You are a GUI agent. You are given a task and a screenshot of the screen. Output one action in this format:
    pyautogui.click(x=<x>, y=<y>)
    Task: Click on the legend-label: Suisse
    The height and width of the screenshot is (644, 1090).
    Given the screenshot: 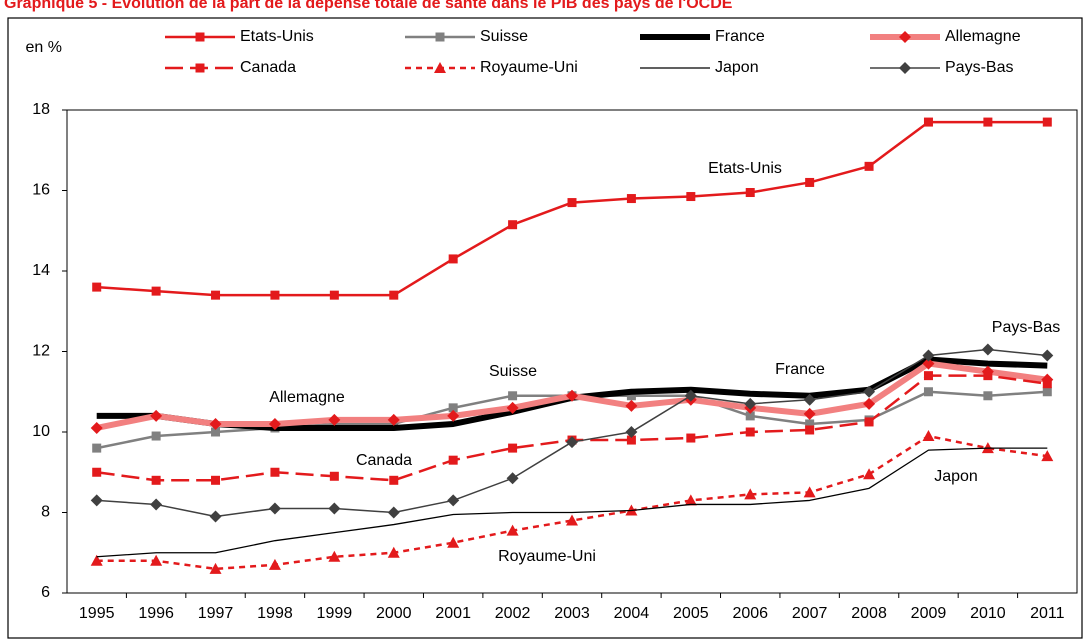 What is the action you would take?
    pyautogui.click(x=504, y=36)
    